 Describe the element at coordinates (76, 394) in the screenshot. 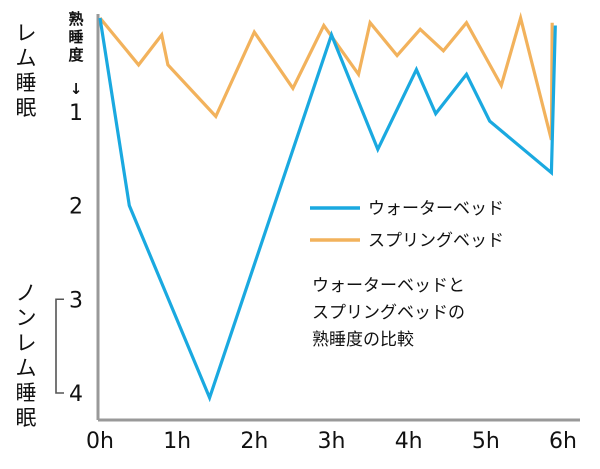

I see `y-tick-label: 4` at that location.